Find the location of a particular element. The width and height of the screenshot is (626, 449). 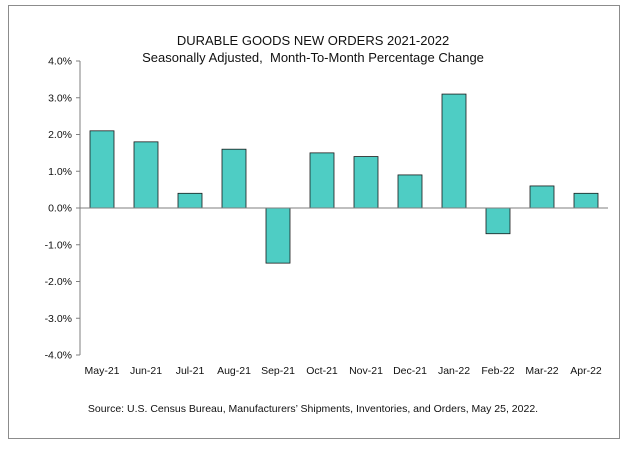

x-tick-label: Jun-21 is located at coordinates (146, 371).